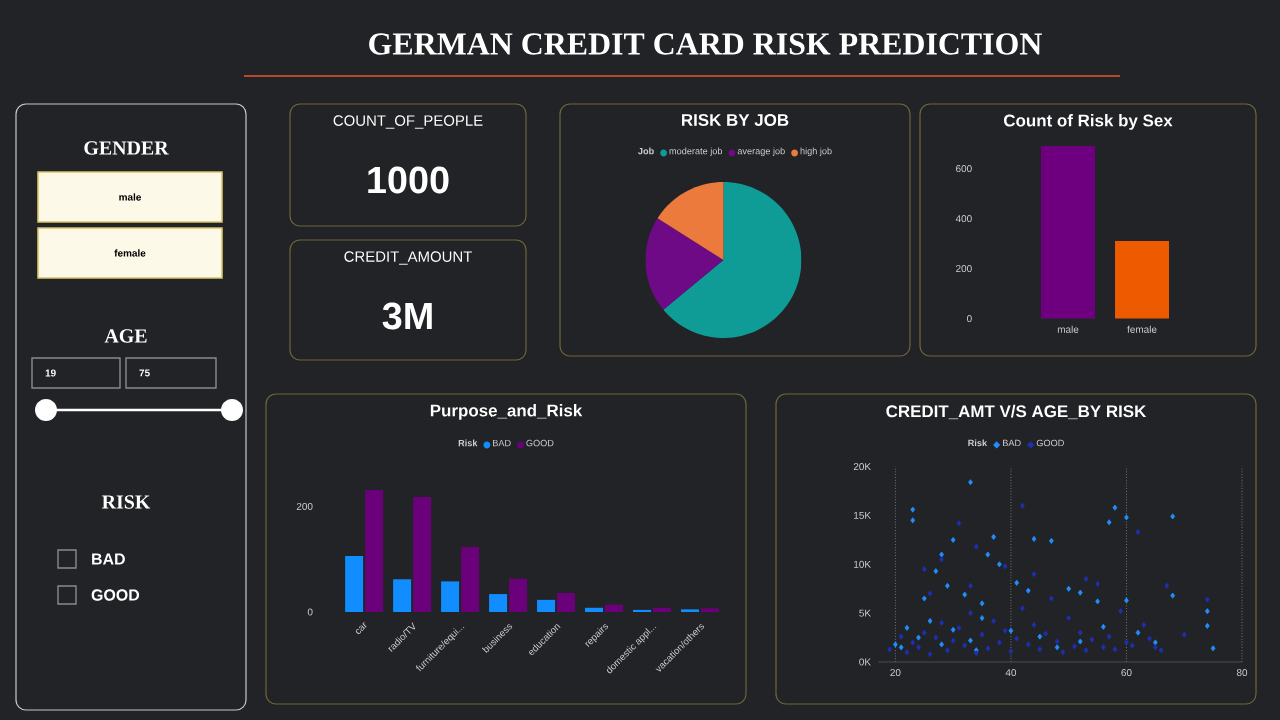 The width and height of the screenshot is (1280, 720). I want to click on chart-title: CREDIT_AMT V/S AGE_BY RISK, so click(1016, 412).